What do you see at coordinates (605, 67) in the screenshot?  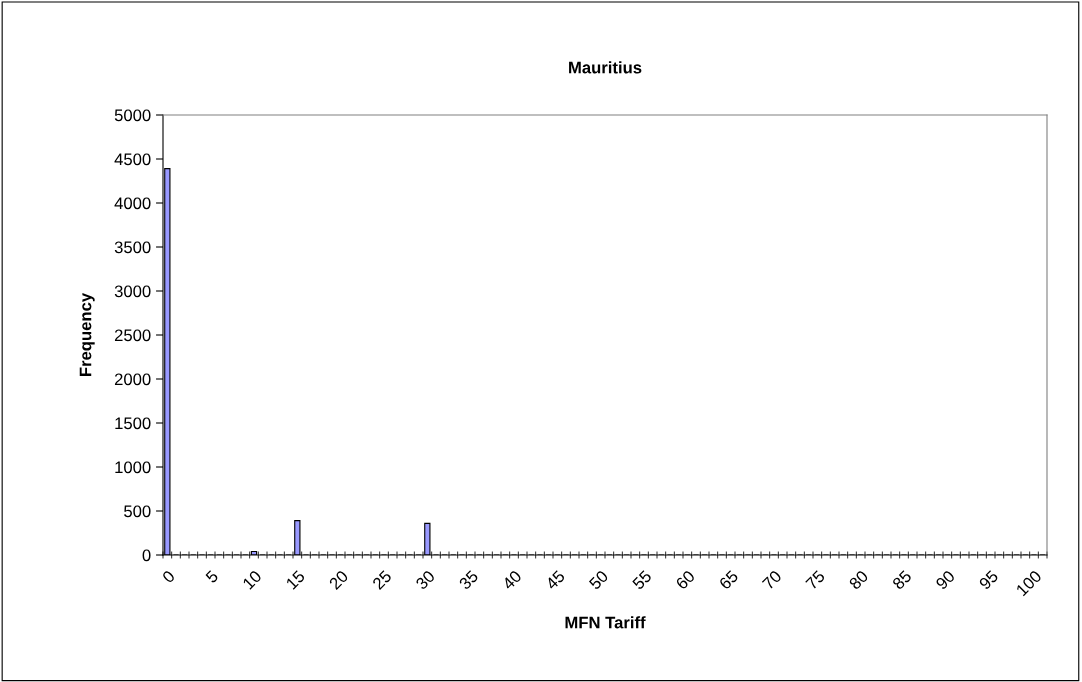 I see `chart-title: Mauritius` at bounding box center [605, 67].